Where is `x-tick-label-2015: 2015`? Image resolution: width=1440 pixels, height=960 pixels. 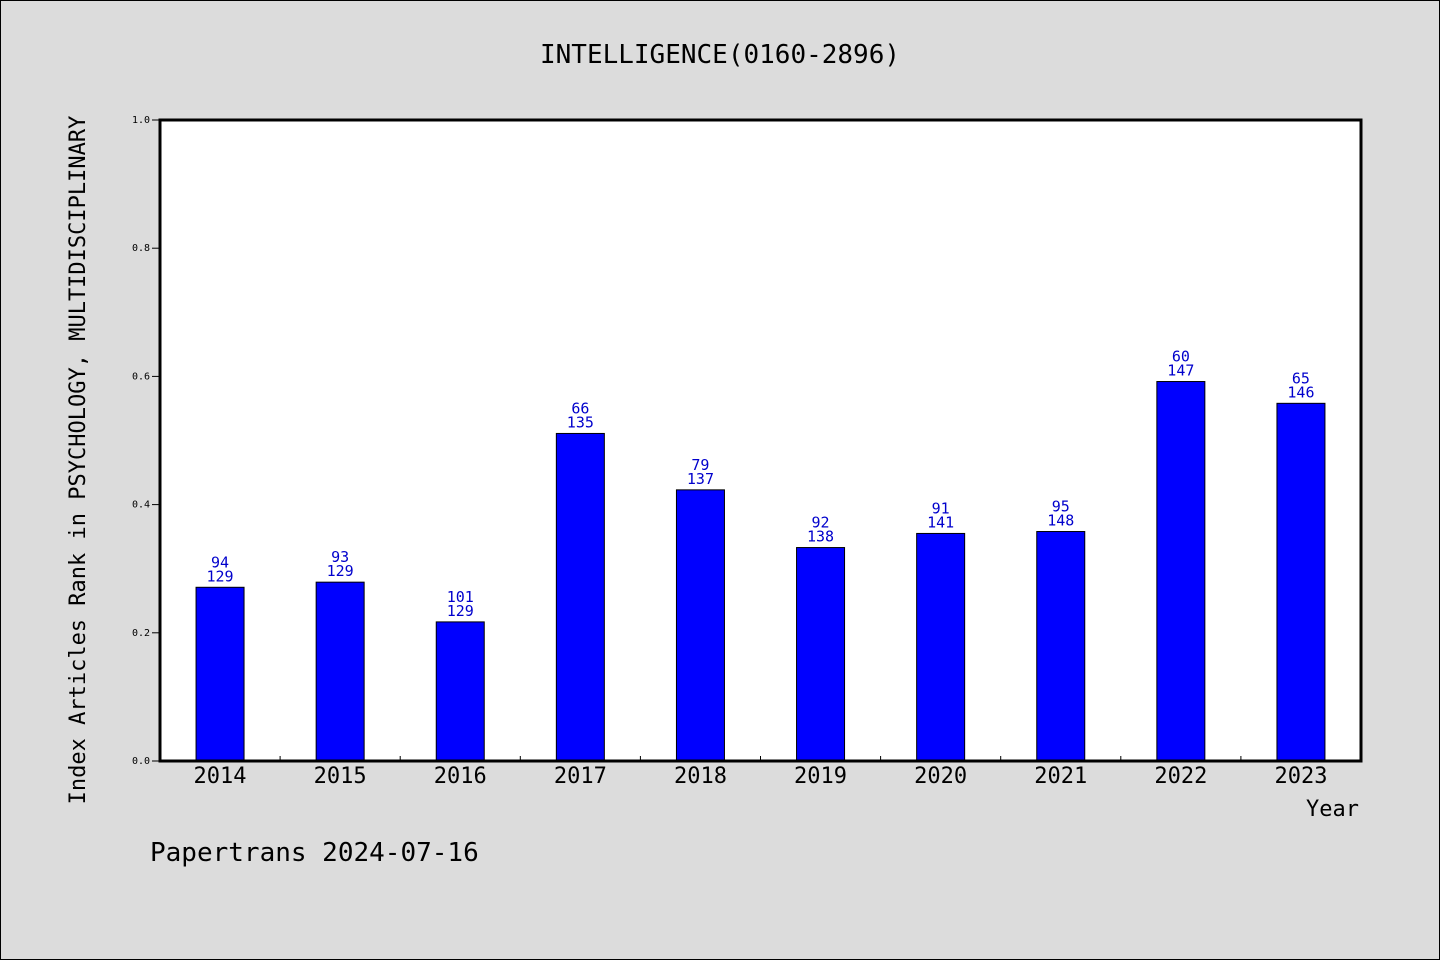 x-tick-label-2015: 2015 is located at coordinates (340, 776).